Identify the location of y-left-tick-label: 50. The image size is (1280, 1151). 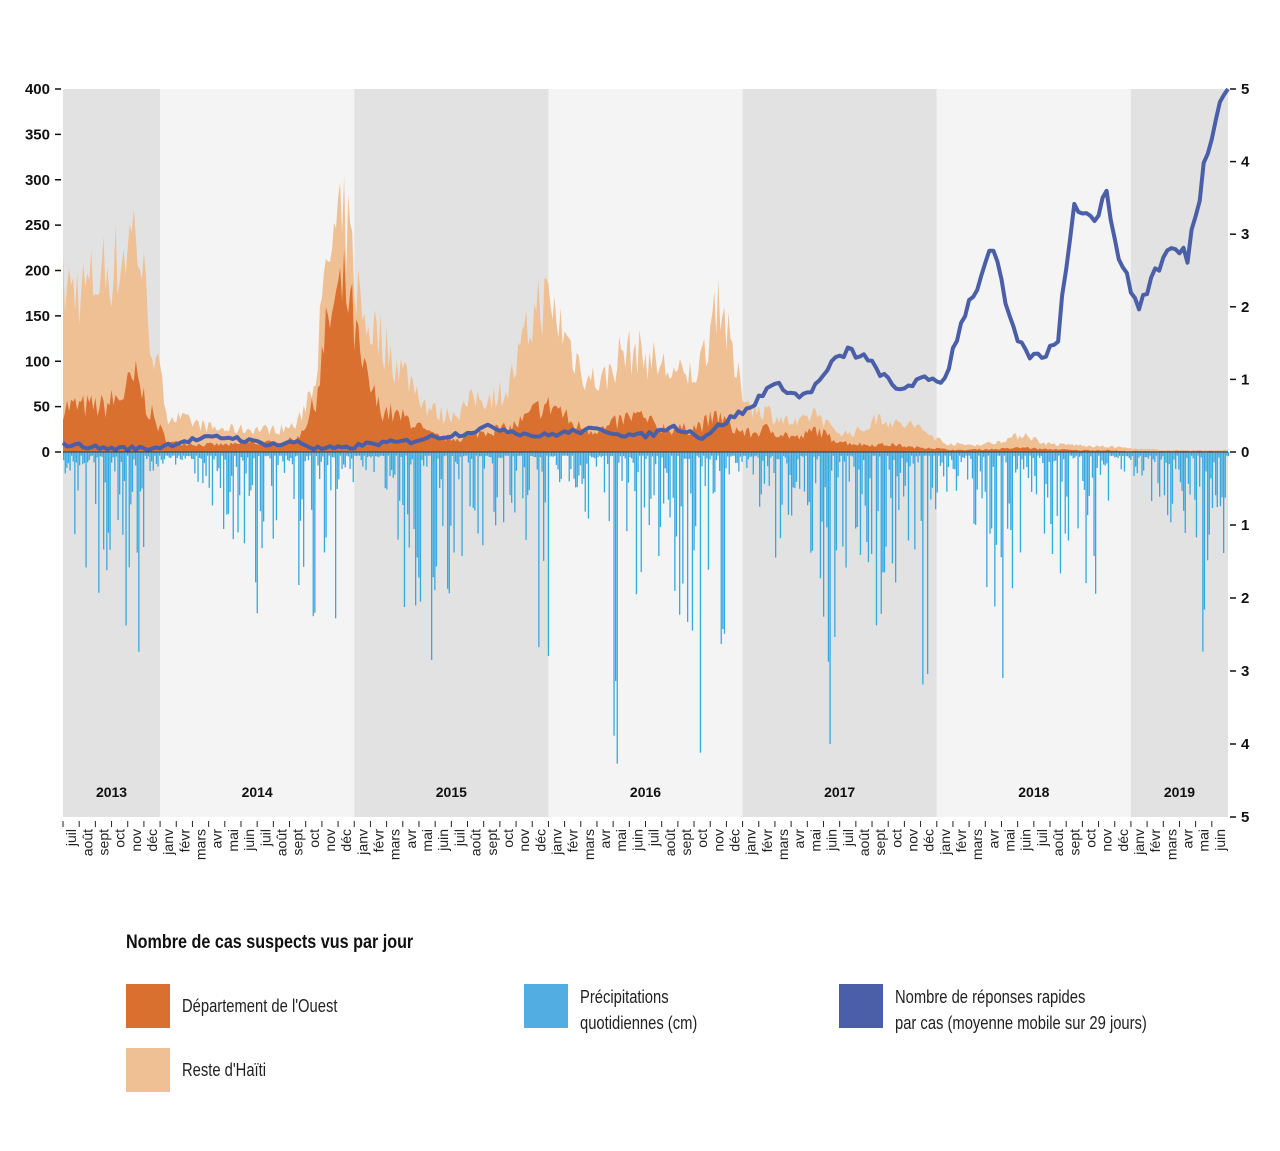
(41, 407).